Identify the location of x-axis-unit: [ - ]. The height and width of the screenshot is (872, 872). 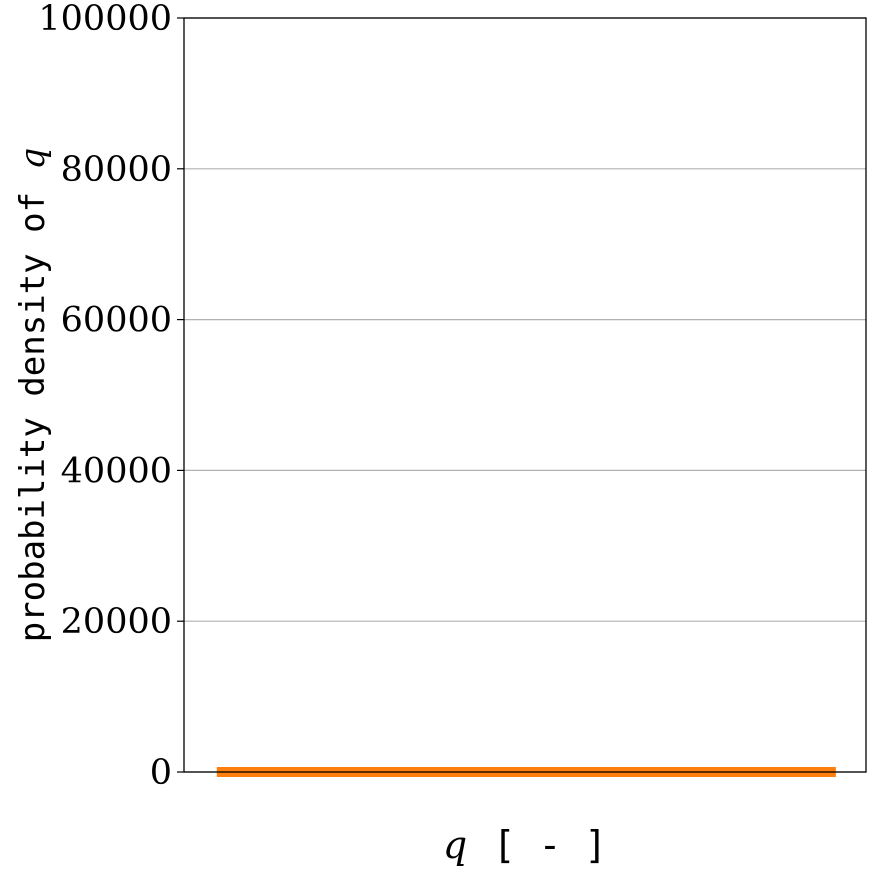
(550, 845).